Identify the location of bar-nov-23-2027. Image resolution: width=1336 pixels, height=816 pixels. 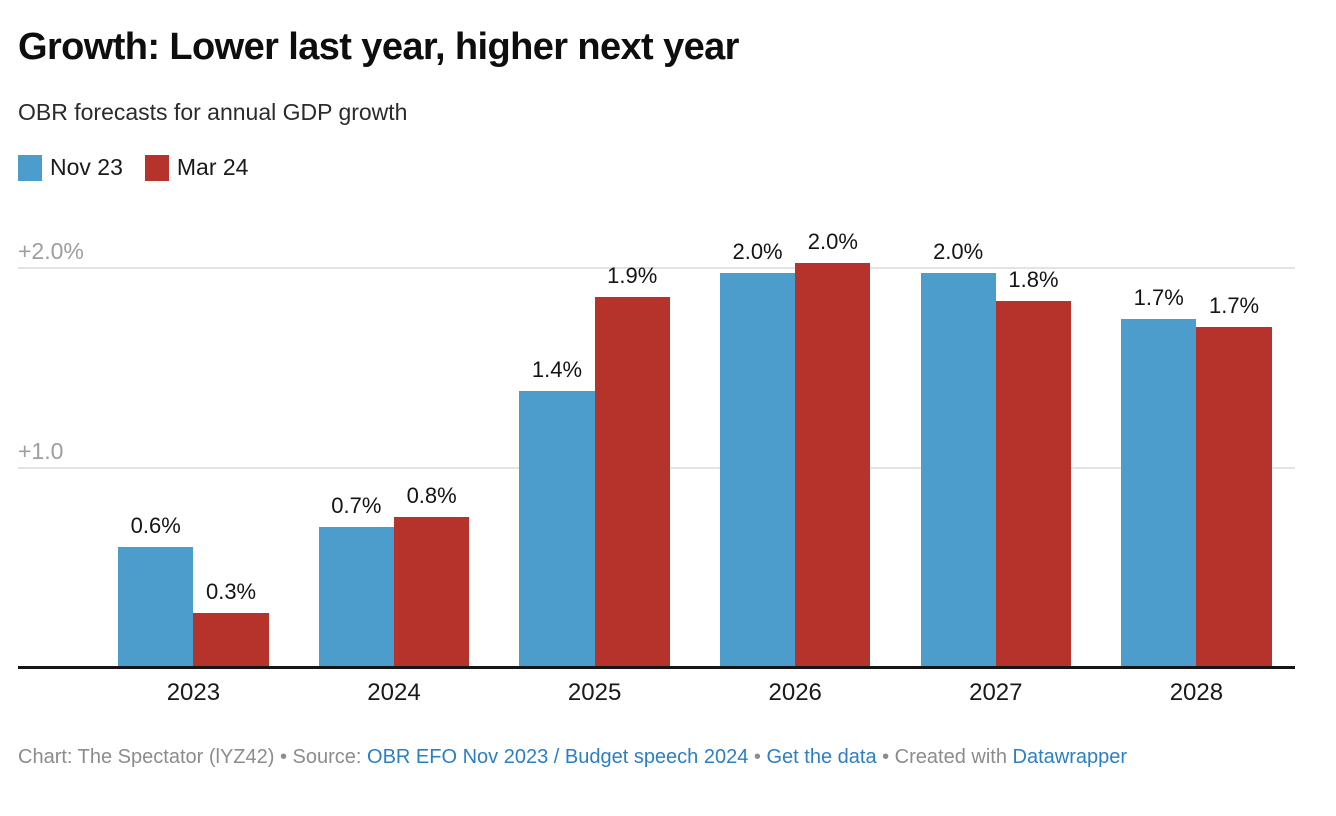
(958, 470).